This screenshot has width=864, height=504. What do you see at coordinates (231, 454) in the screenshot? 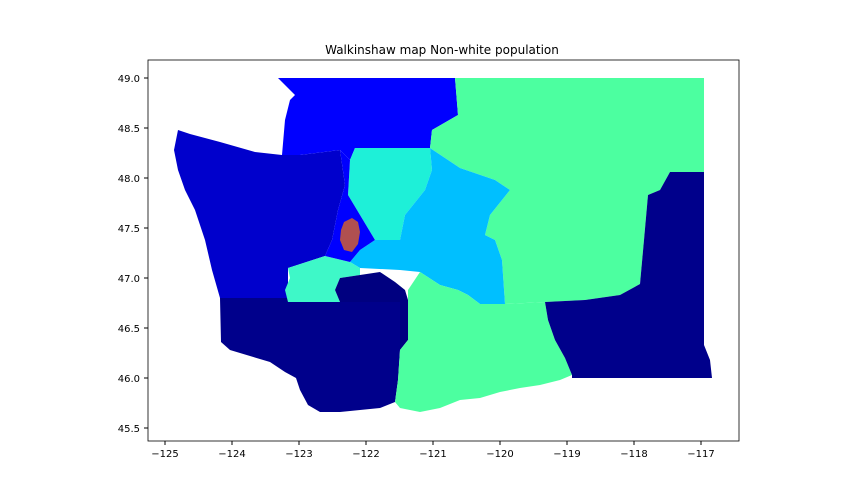
I see `x-tick-label: −124` at bounding box center [231, 454].